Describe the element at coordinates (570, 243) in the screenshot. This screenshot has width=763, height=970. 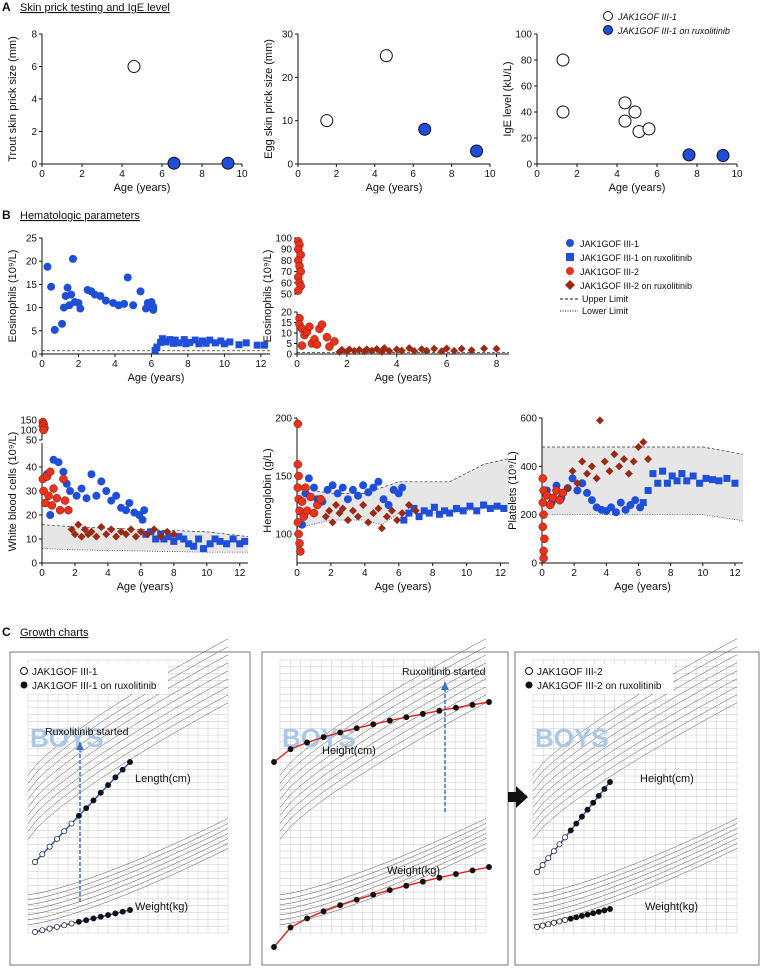
I see `legend-b-blue-circle` at that location.